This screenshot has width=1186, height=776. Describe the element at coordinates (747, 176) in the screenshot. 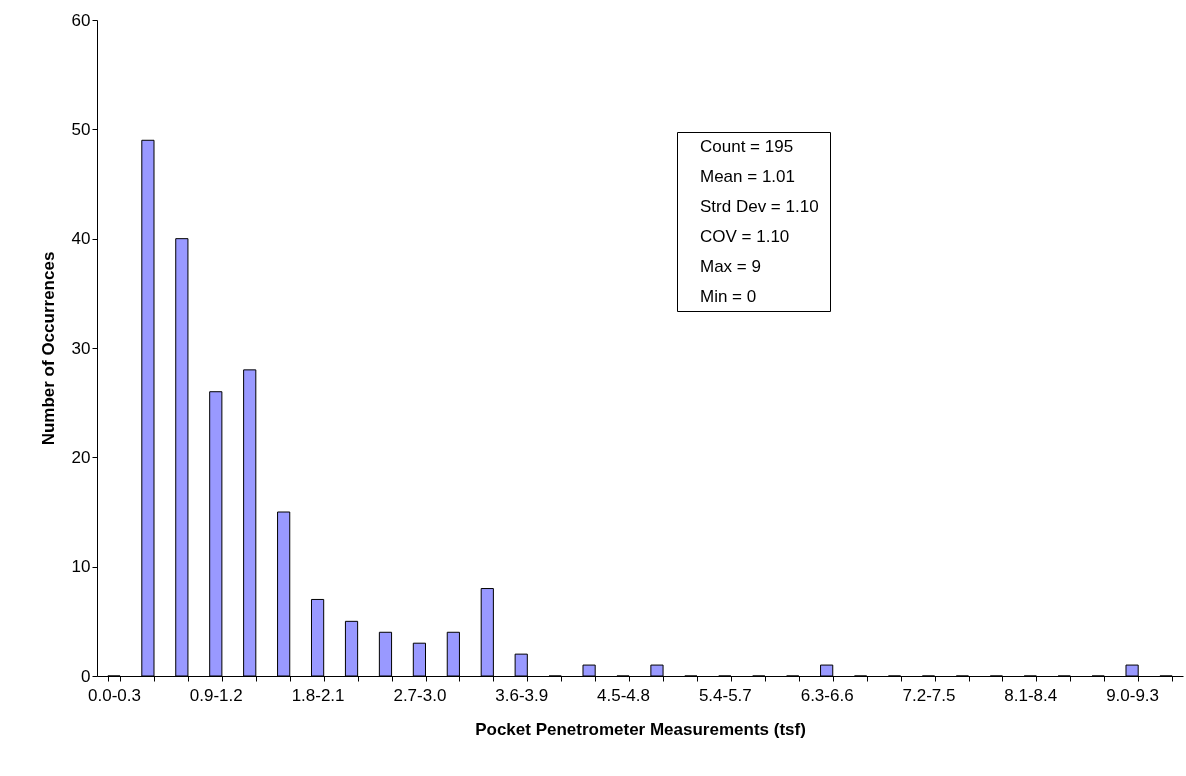

I see `annotation: Mean = 1.01` at that location.